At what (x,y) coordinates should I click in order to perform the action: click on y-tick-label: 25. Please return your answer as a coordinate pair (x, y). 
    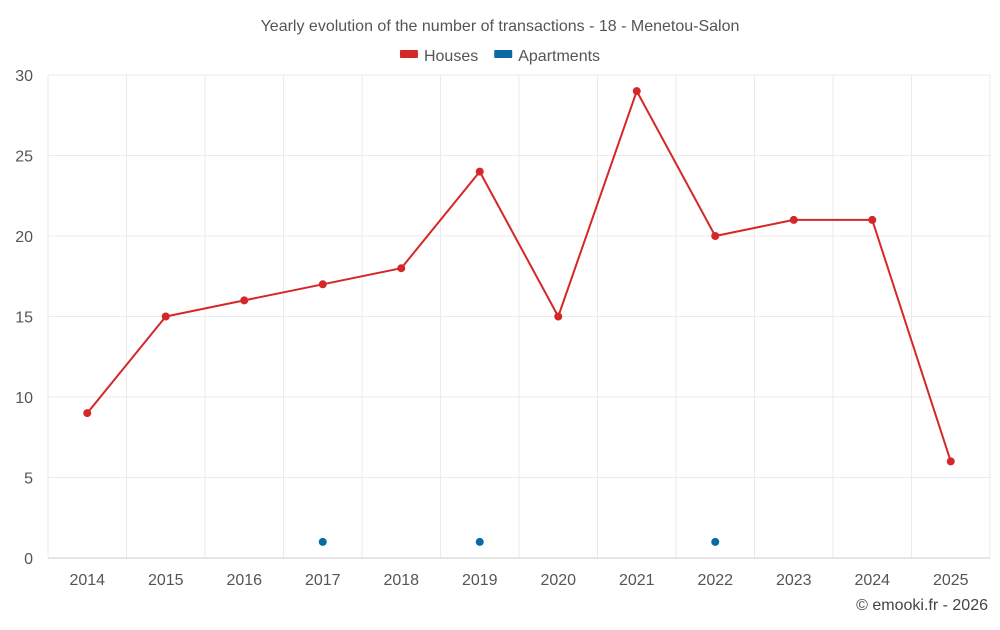
    Looking at the image, I should click on (24, 157).